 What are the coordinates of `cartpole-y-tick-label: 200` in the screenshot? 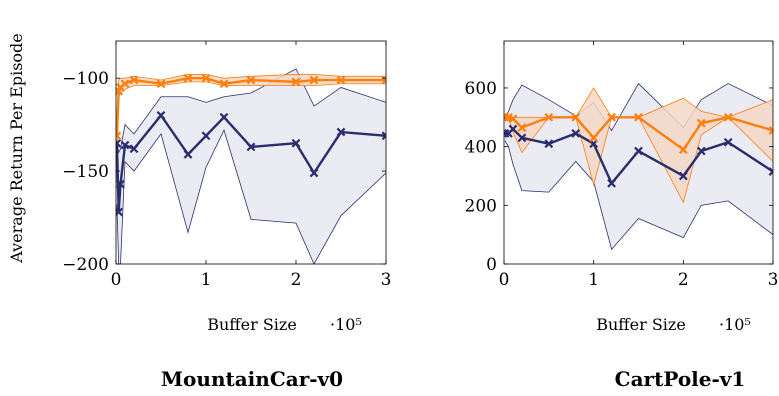 It's located at (481, 206).